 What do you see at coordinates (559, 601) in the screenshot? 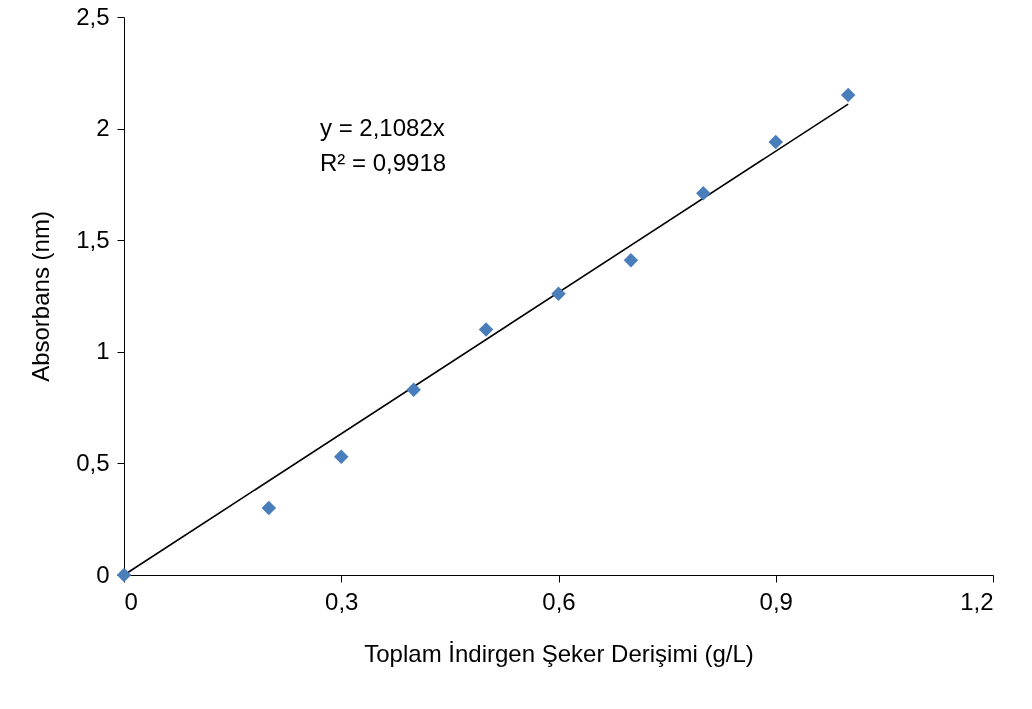
I see `x-tick-label: 0,6` at bounding box center [559, 601].